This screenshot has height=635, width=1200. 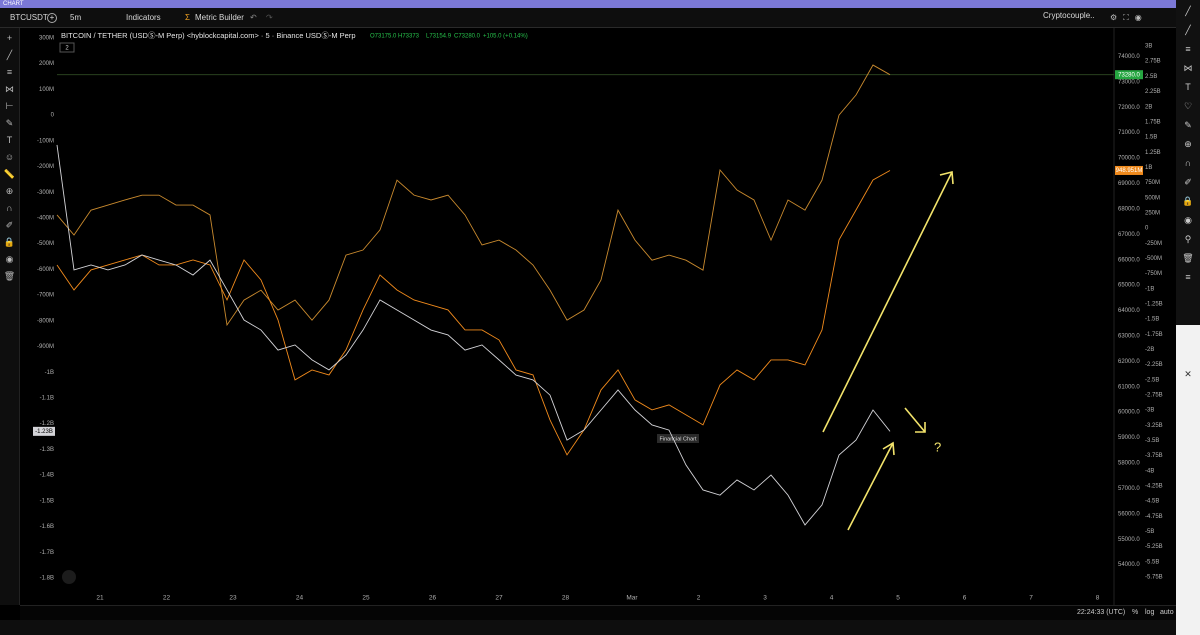 What do you see at coordinates (45, 321) in the screenshot?
I see `y-tick-label: -800M` at bounding box center [45, 321].